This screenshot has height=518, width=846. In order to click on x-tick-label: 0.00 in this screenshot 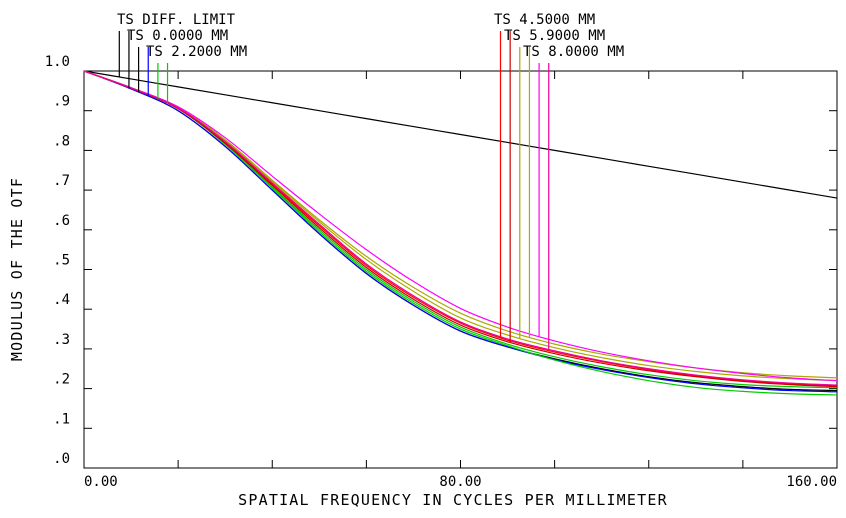, I will do `click(101, 482)`.